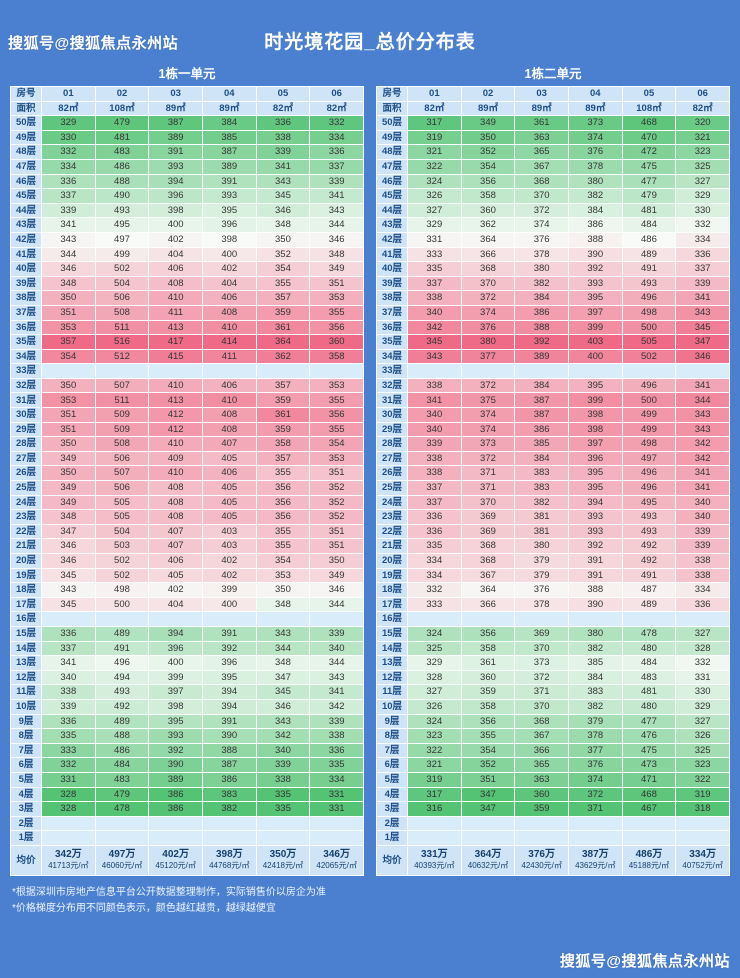 The height and width of the screenshot is (978, 740). I want to click on price-cell: 324, so click(434, 633).